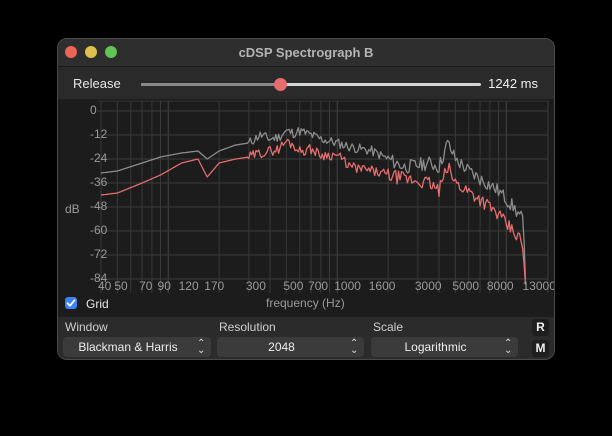 The height and width of the screenshot is (436, 612). I want to click on x-tick-label: 170, so click(214, 286).